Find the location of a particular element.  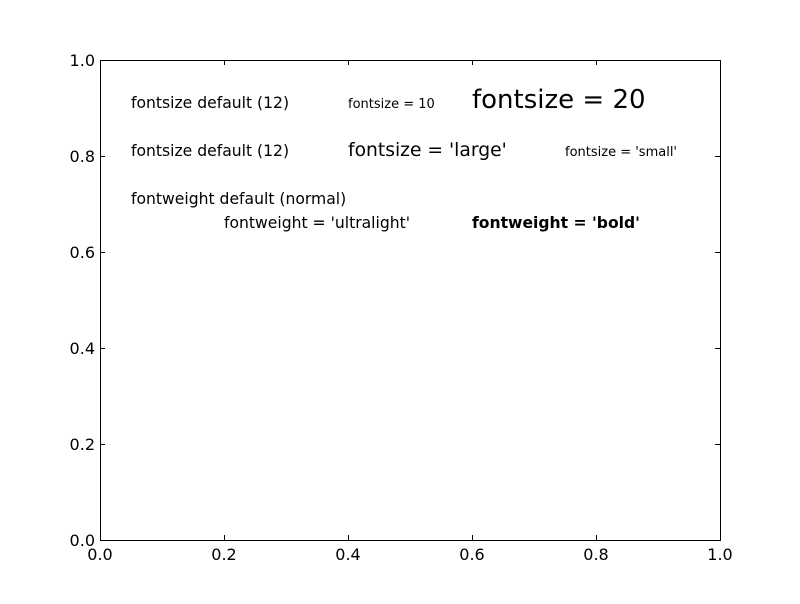

y-tick-label-2: 0.4 is located at coordinates (82, 348).